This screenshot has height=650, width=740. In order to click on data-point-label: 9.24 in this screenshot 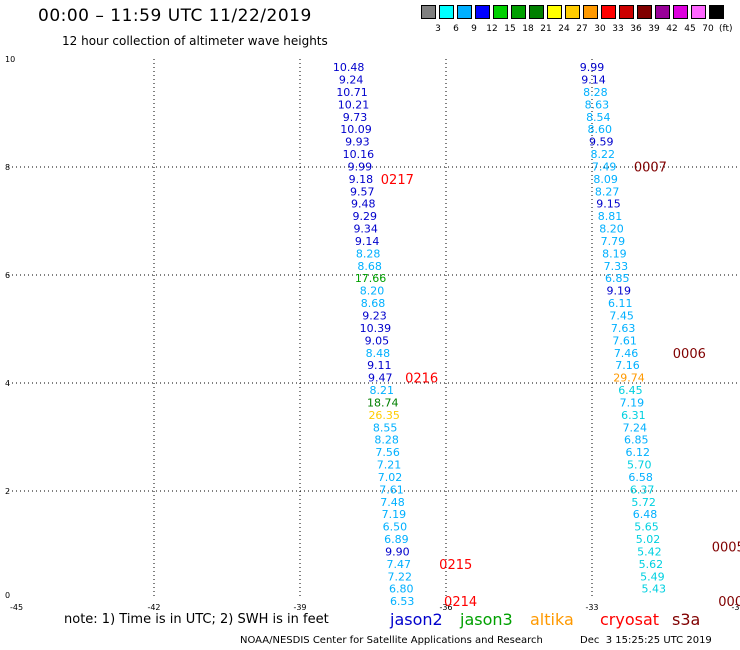, I will do `click(351, 80)`.